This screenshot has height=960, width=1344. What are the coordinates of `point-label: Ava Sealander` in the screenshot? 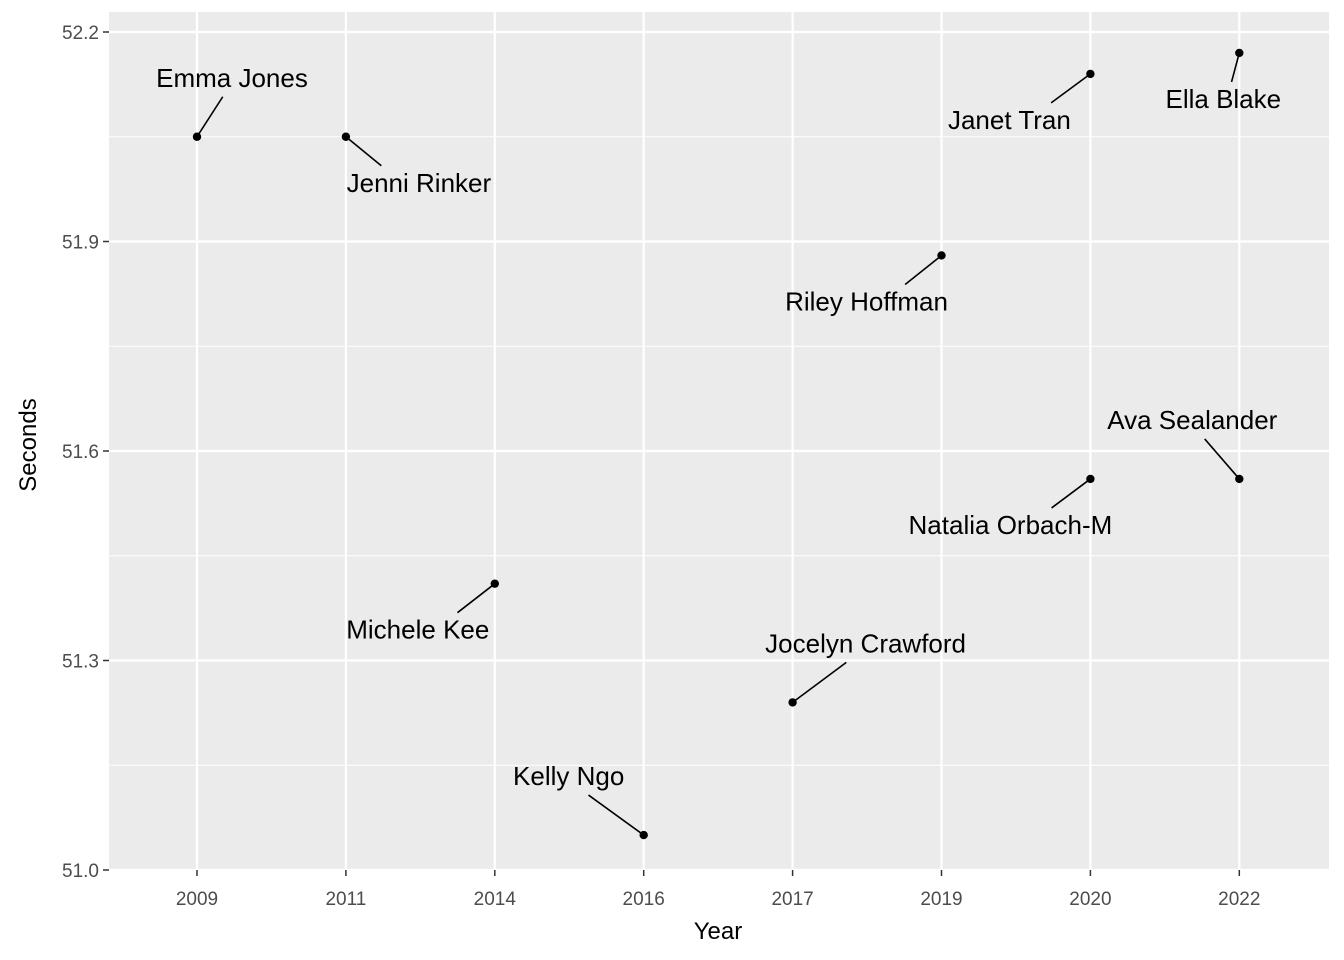 It's located at (1192, 420).